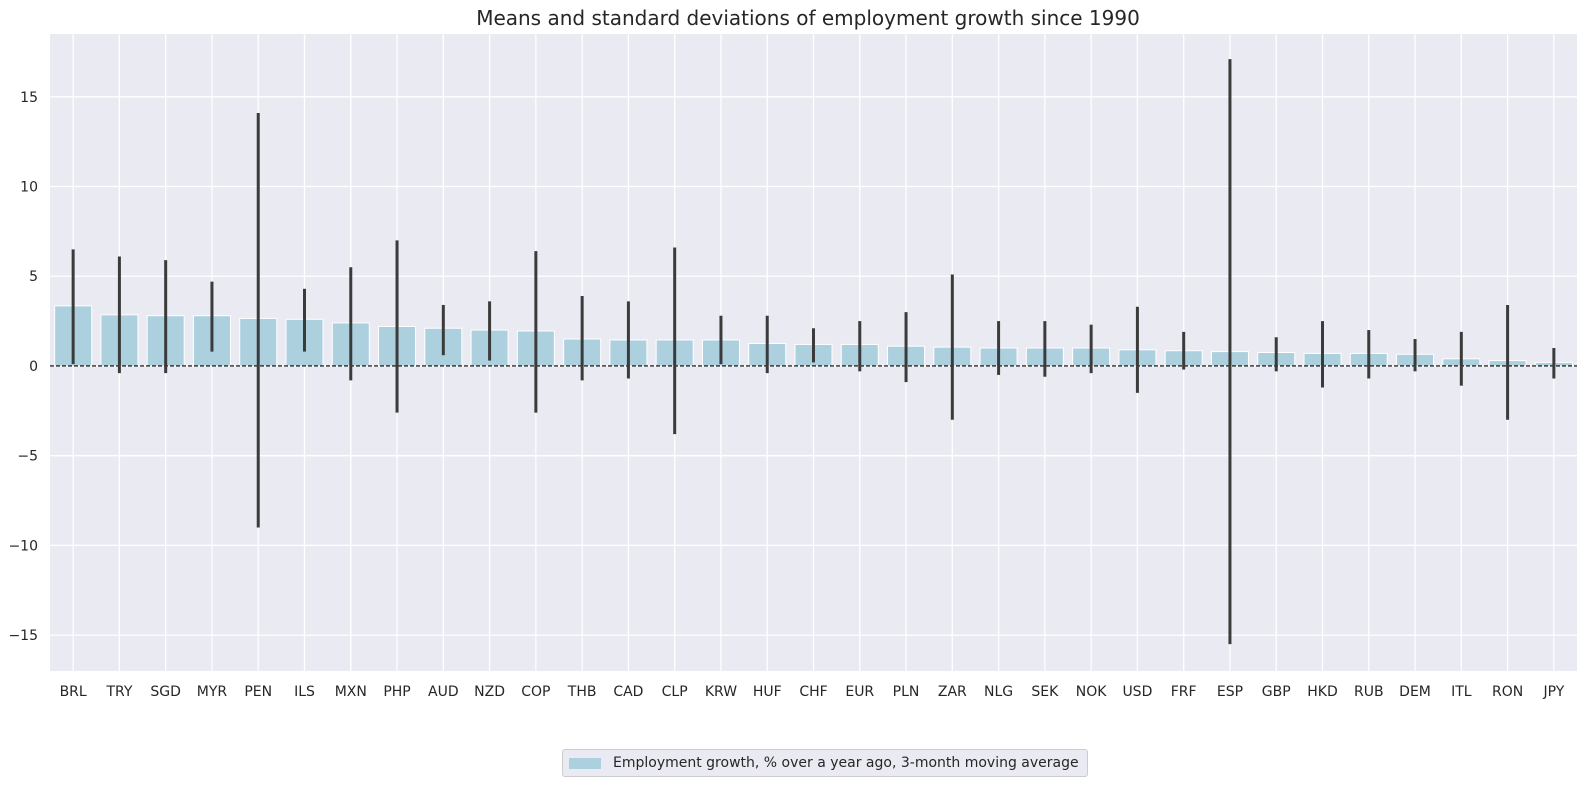 The width and height of the screenshot is (1584, 786). Describe the element at coordinates (23, 546) in the screenshot. I see `y-tick-label: −10` at that location.